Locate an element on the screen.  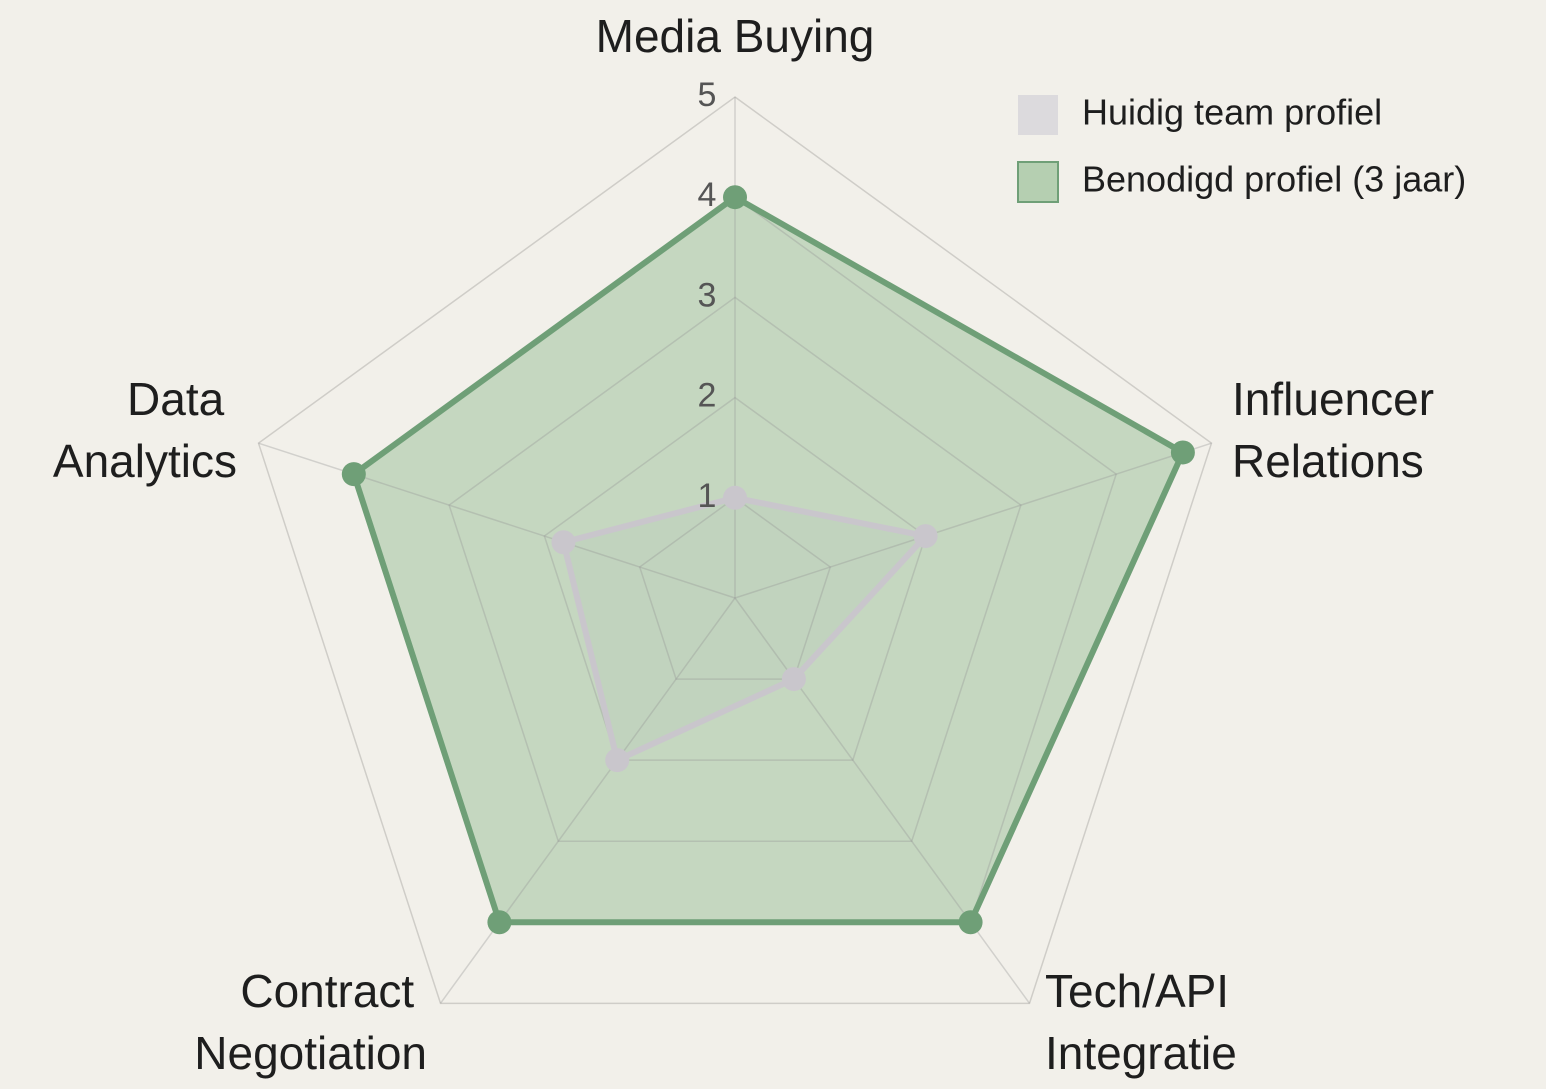
legend-label: Benodigd profiel (3 jaar) is located at coordinates (1274, 179).